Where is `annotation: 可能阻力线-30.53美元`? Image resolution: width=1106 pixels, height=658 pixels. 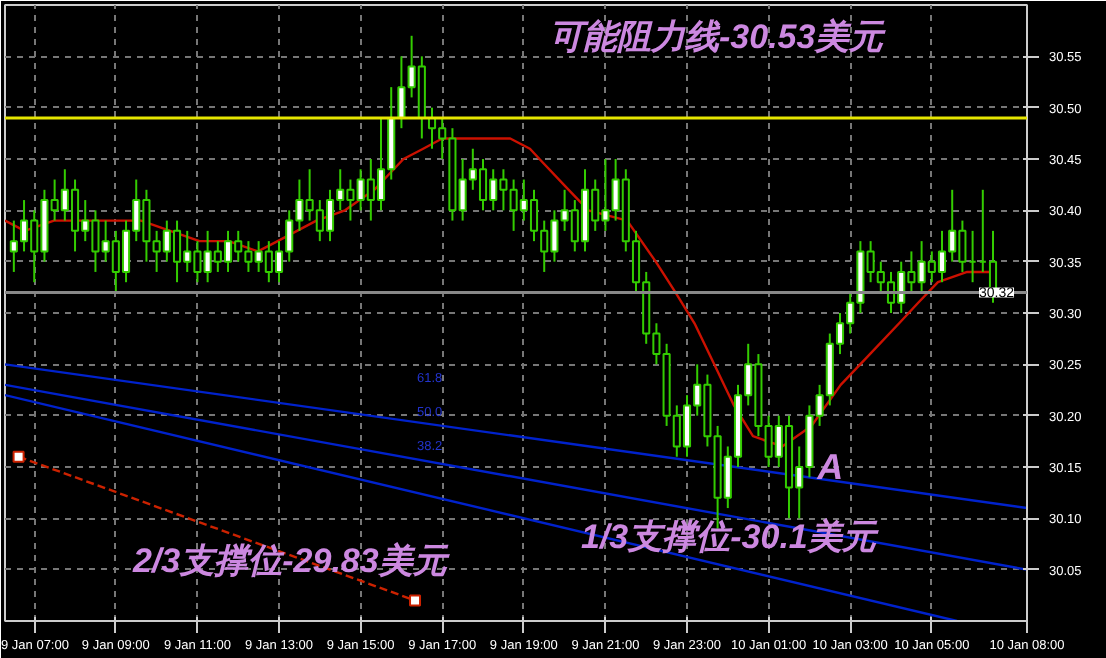
annotation: 可能阻力线-30.53美元 is located at coordinates (718, 36).